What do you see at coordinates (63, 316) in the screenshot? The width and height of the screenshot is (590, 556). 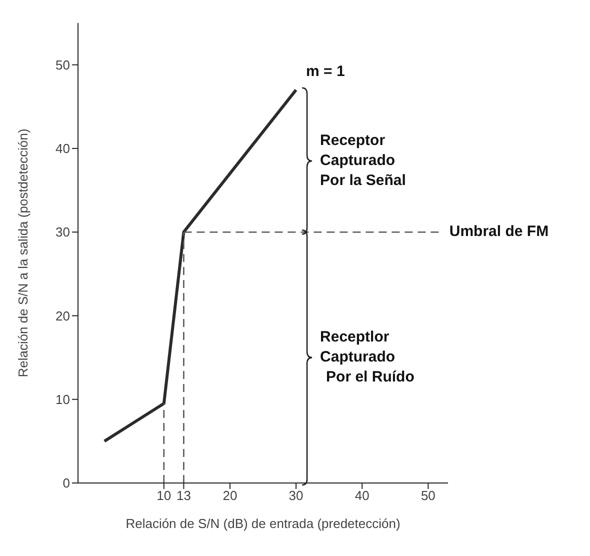 I see `y-tick-label: 20` at bounding box center [63, 316].